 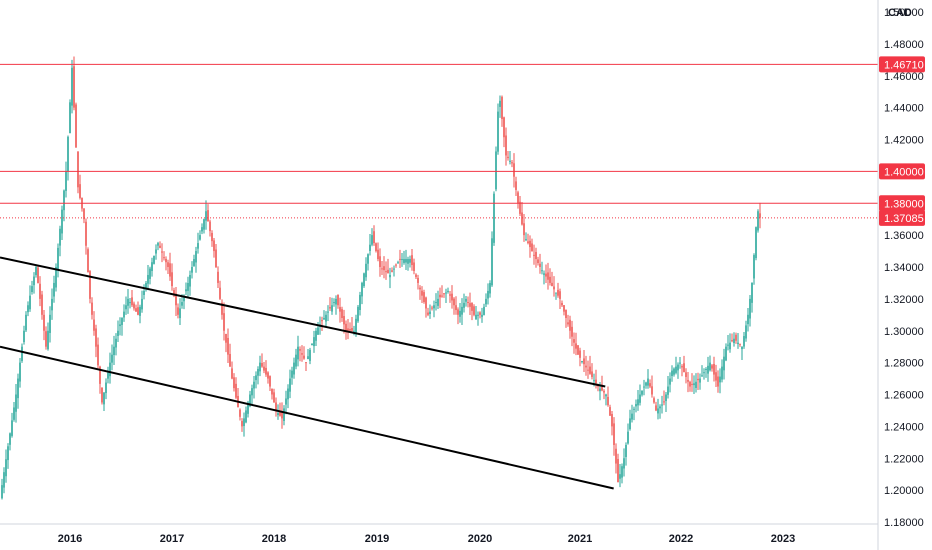 I want to click on price-tag-label: 1.46710, so click(x=904, y=65).